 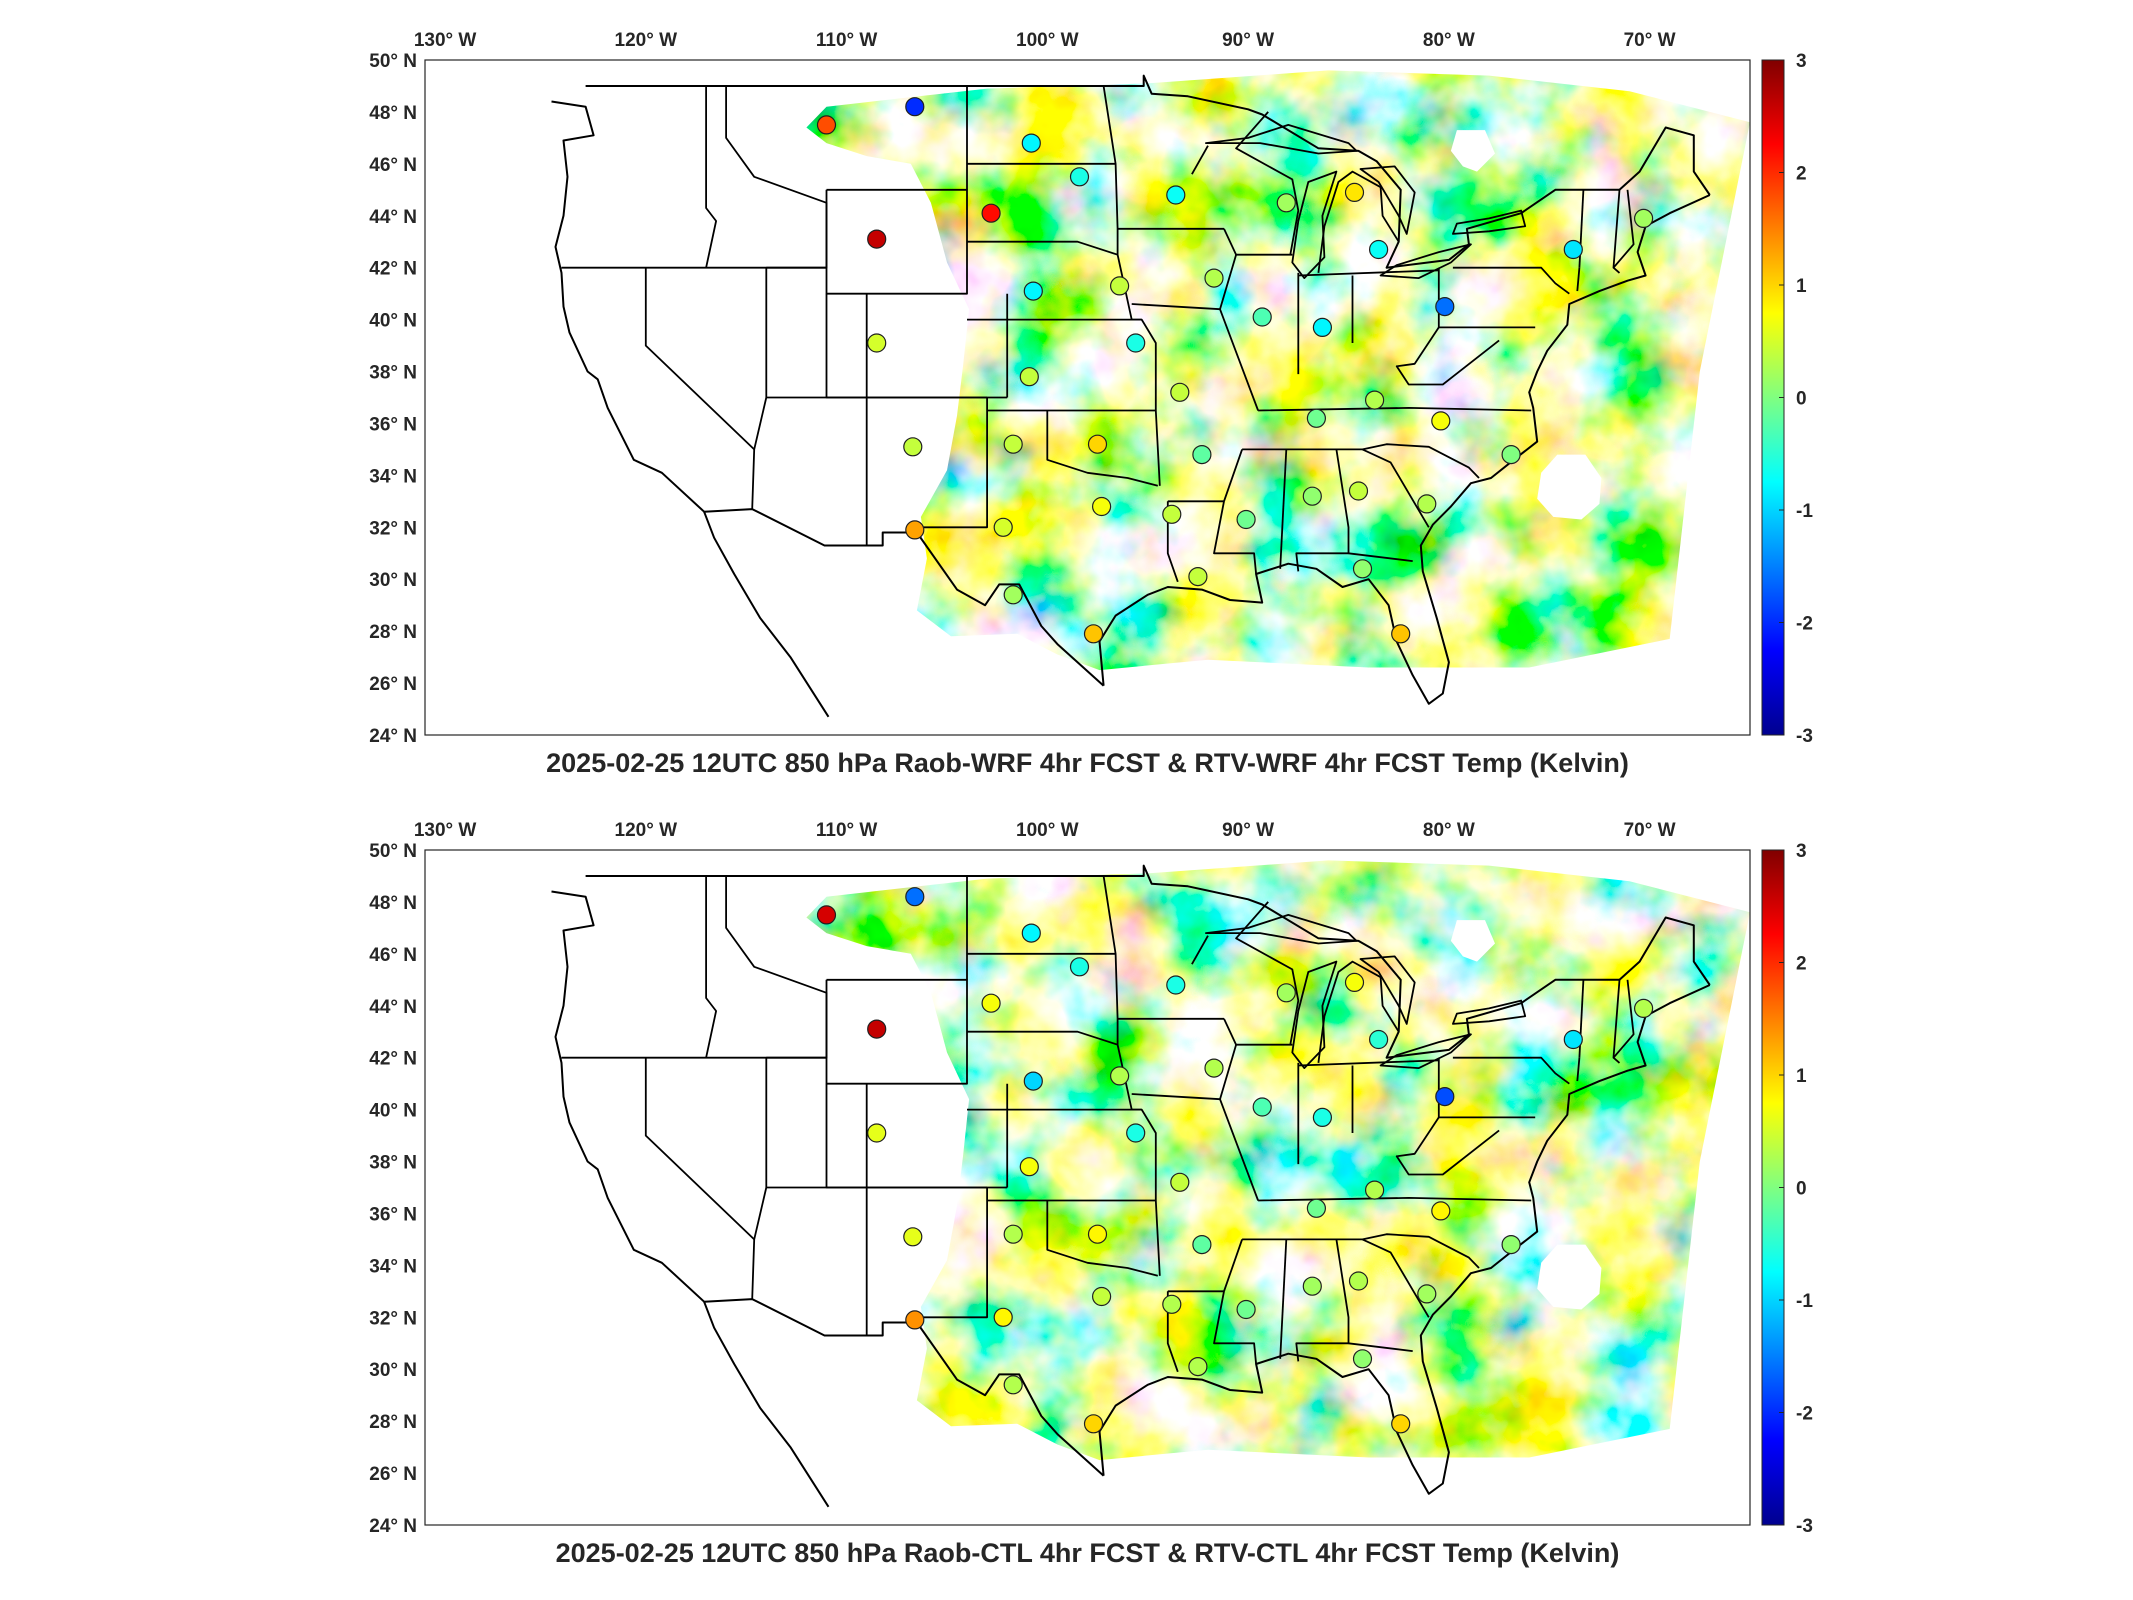 I want to click on lat-tick-label: 34° N, so click(x=393, y=476).